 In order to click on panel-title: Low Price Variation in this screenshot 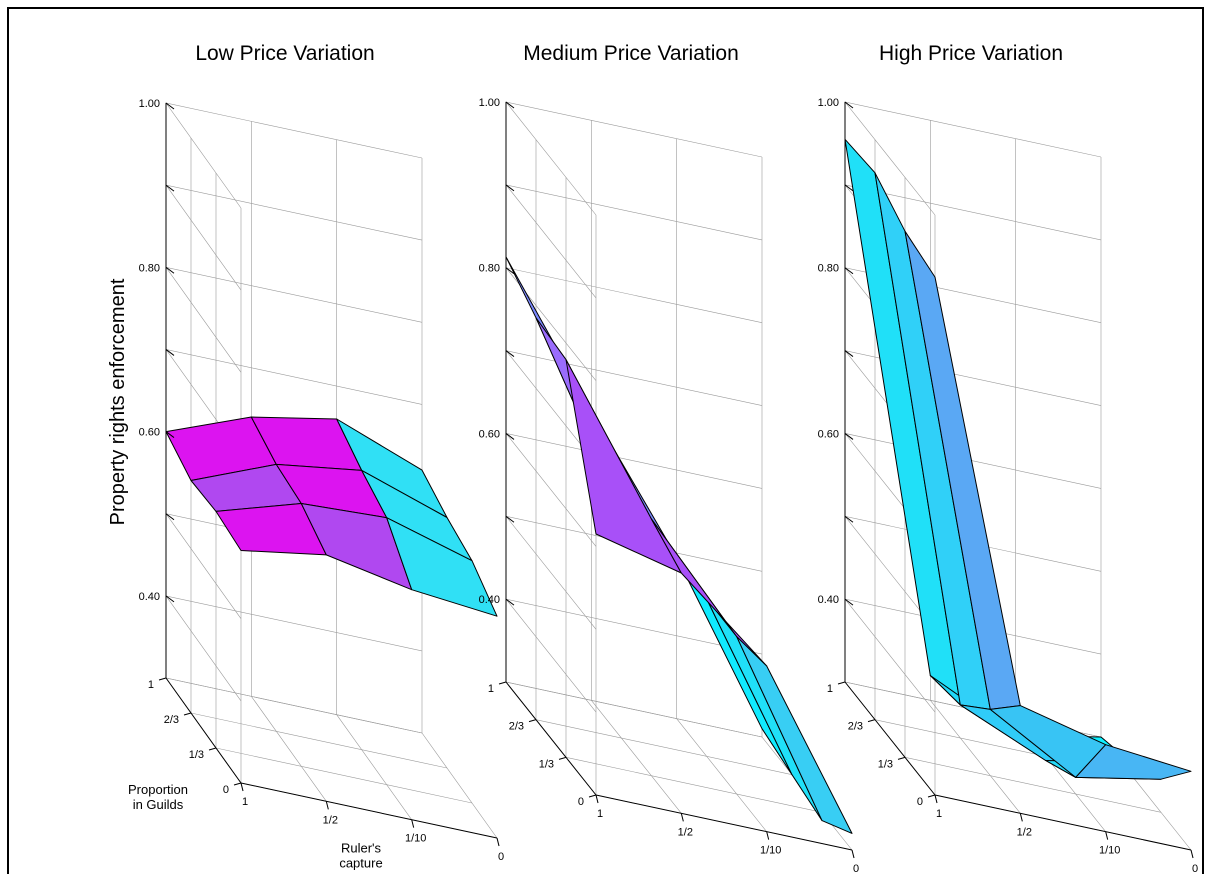, I will do `click(284, 53)`.